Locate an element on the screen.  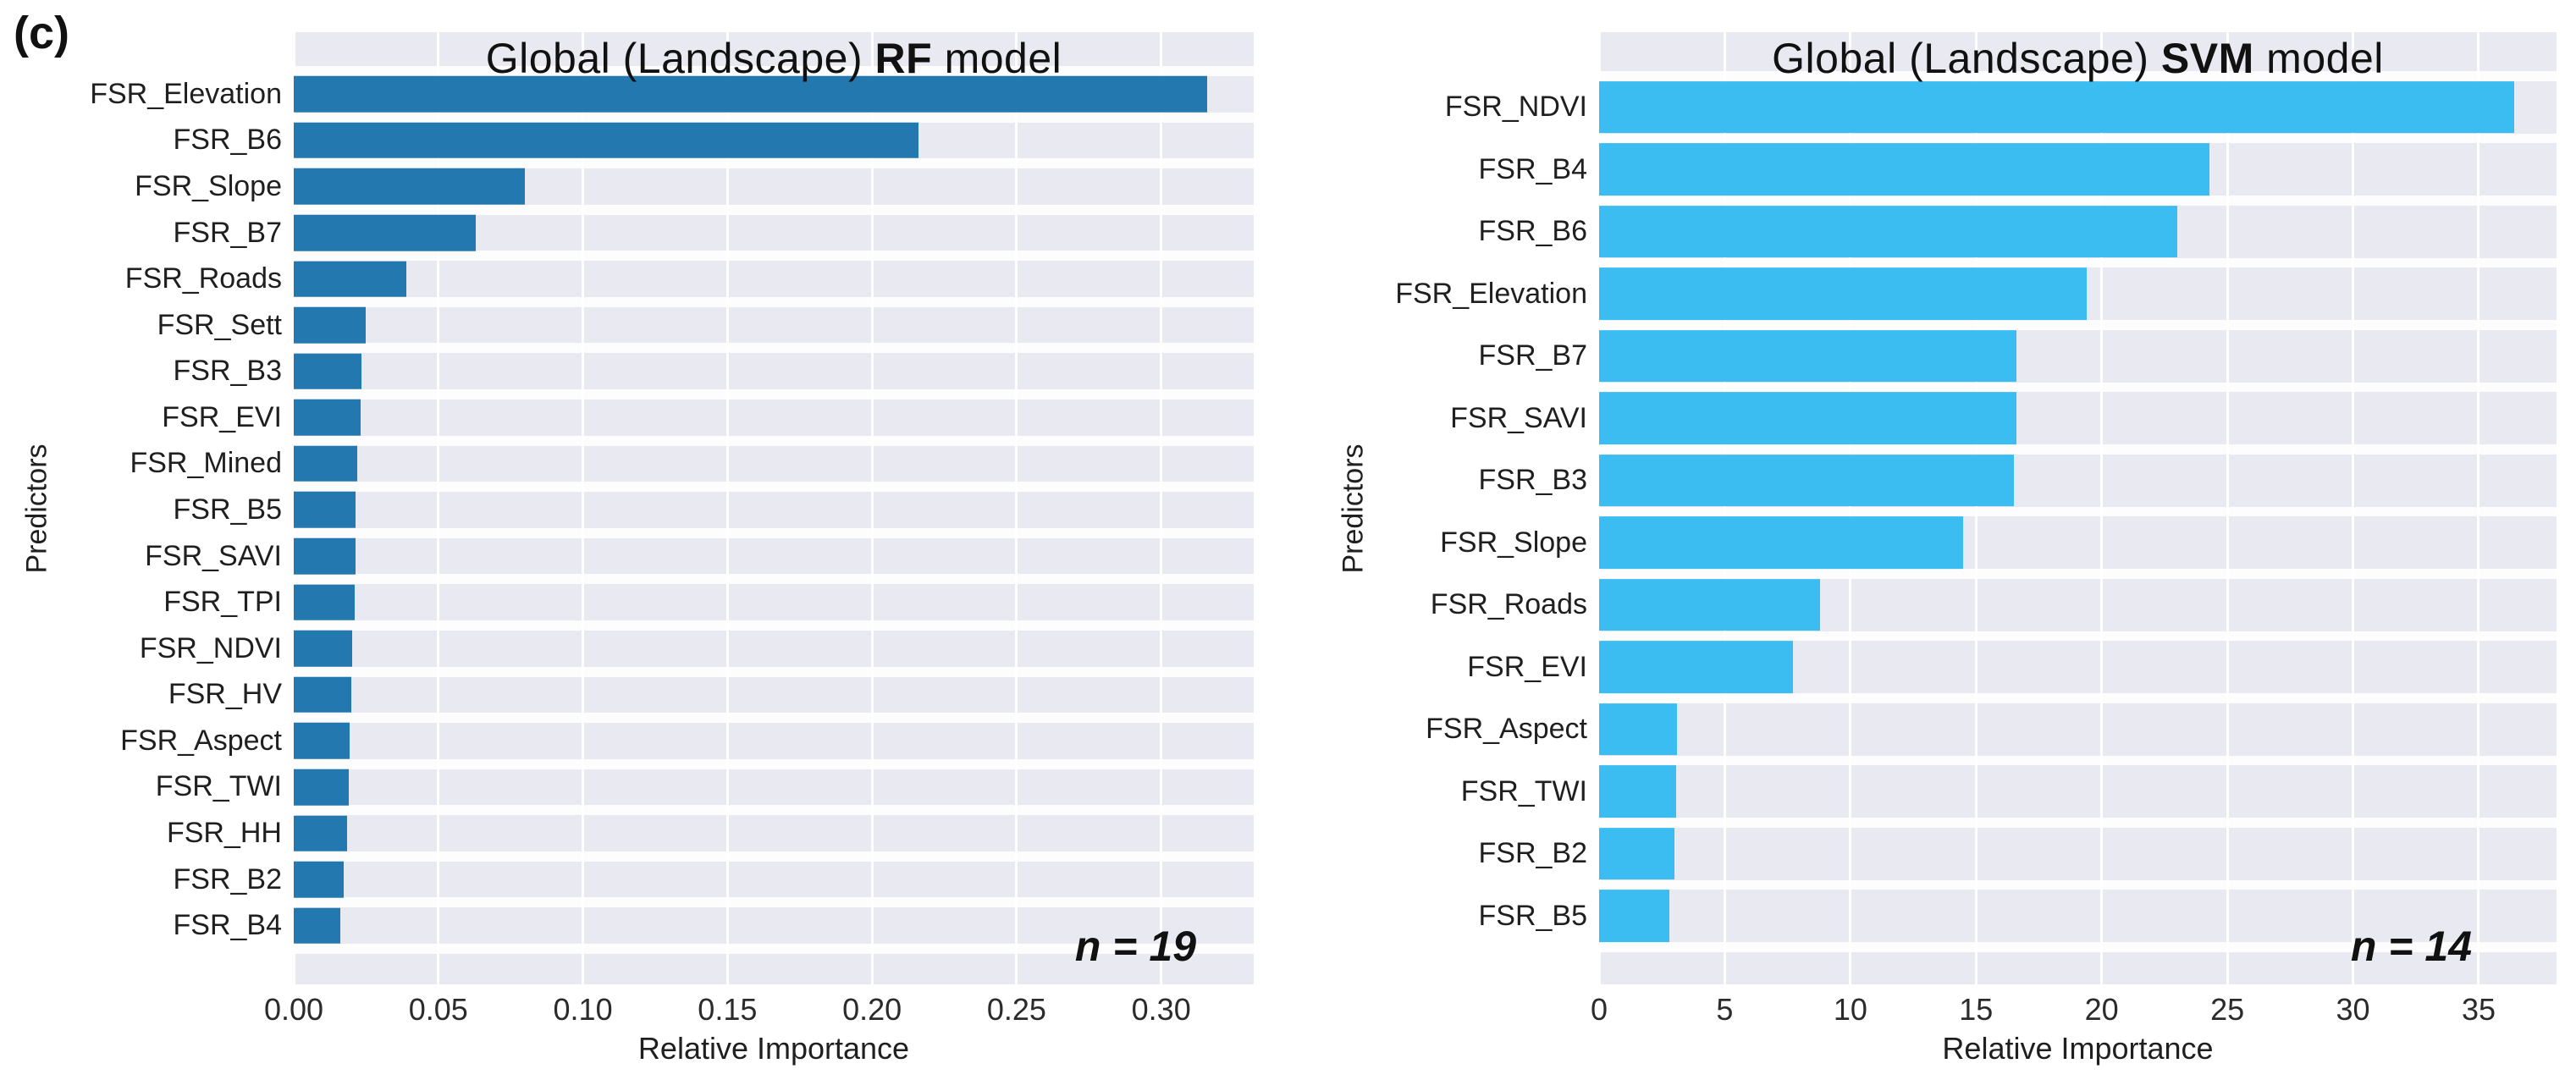
bar-row: FSR_B2 is located at coordinates (1923, 854).